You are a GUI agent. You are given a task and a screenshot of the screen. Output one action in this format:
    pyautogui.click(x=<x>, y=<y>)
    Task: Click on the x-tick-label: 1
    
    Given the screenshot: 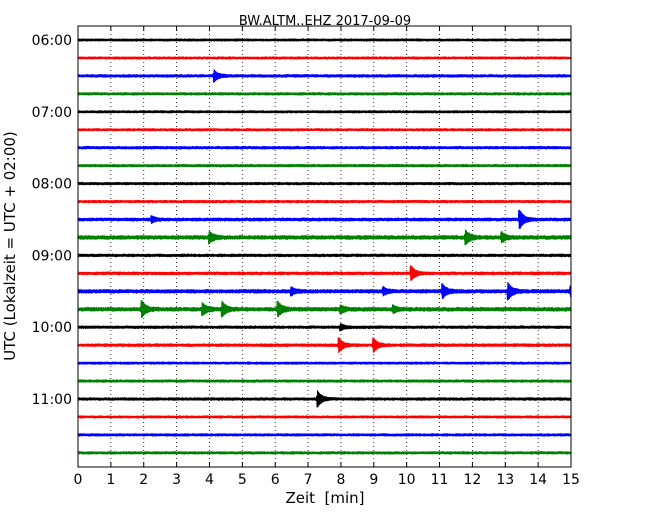 What is the action you would take?
    pyautogui.click(x=110, y=480)
    